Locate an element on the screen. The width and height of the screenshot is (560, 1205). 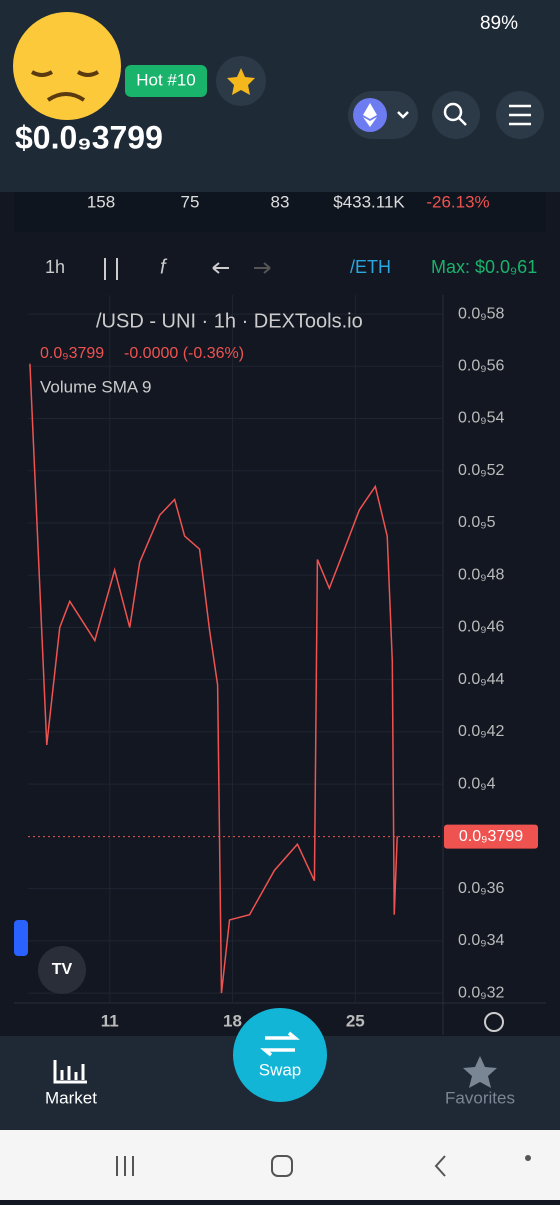
y-tick-label: 0.0₉44 is located at coordinates (481, 679).